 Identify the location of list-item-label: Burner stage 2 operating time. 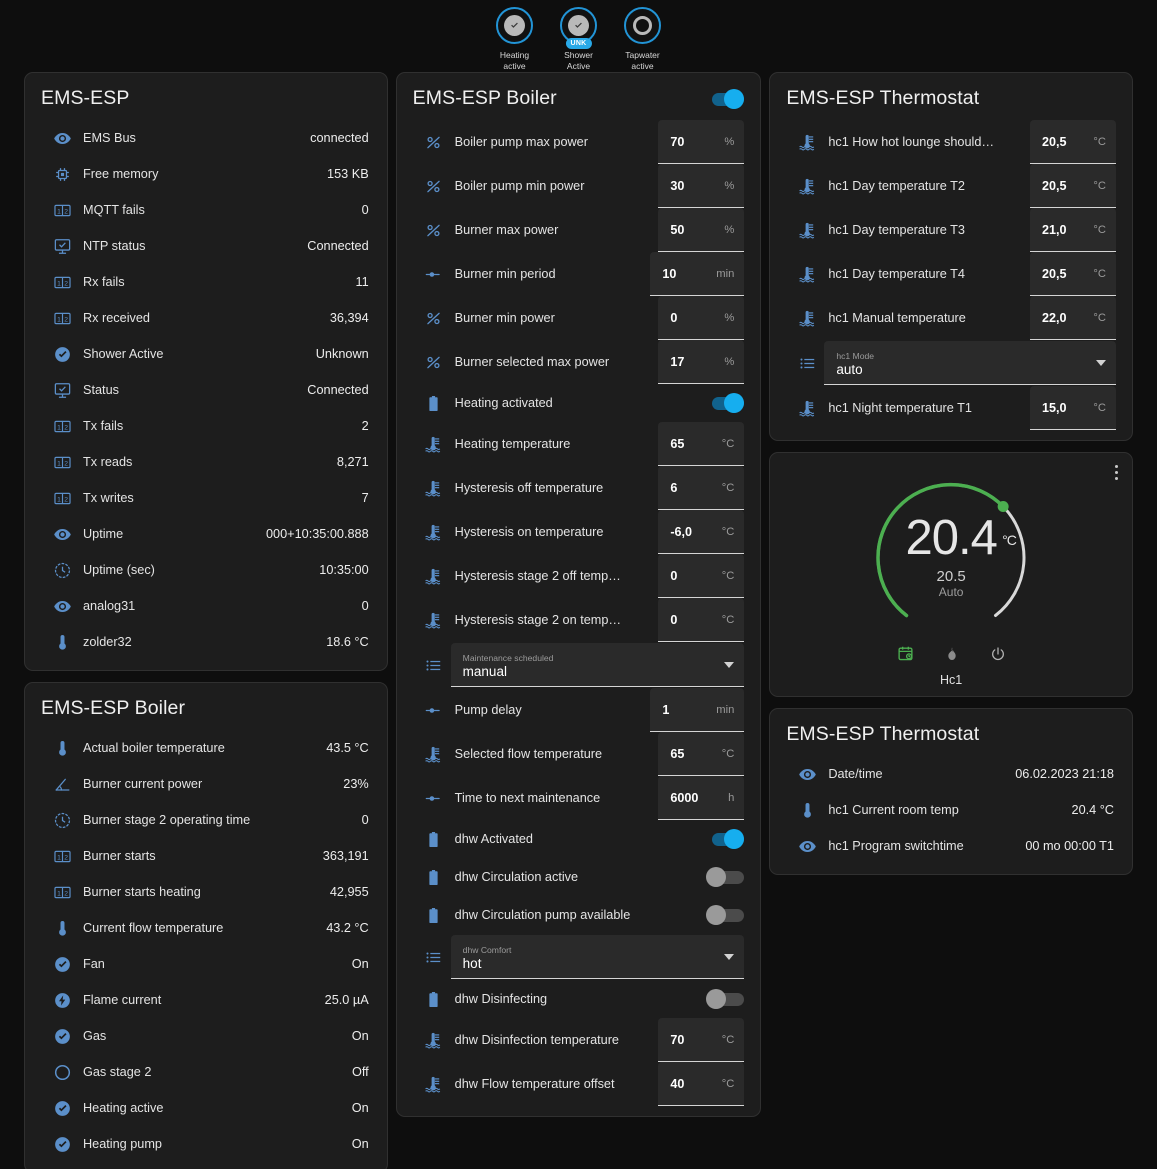
(167, 820).